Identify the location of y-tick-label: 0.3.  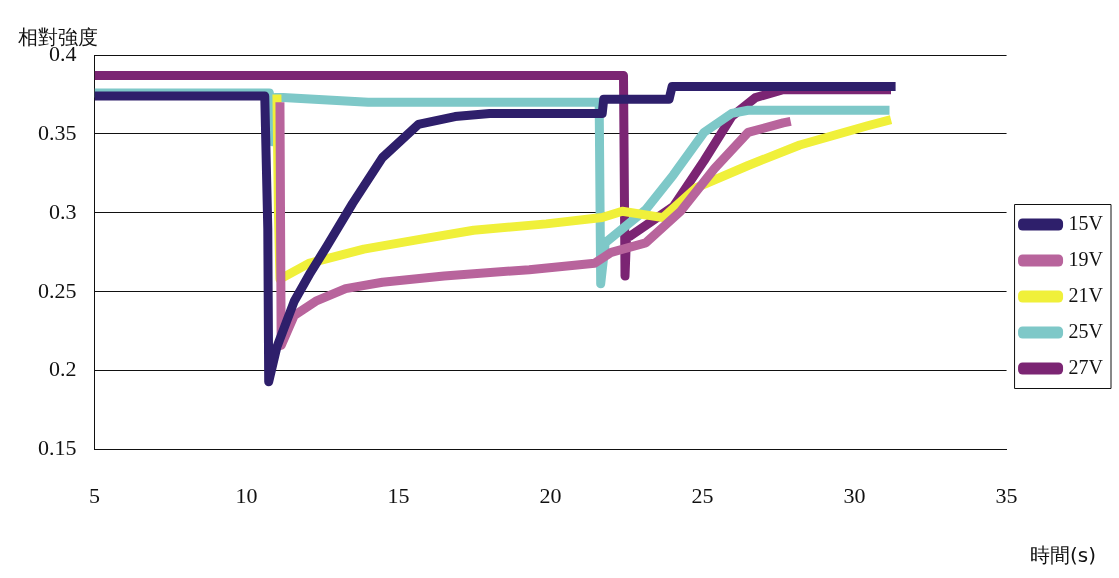
(63, 211).